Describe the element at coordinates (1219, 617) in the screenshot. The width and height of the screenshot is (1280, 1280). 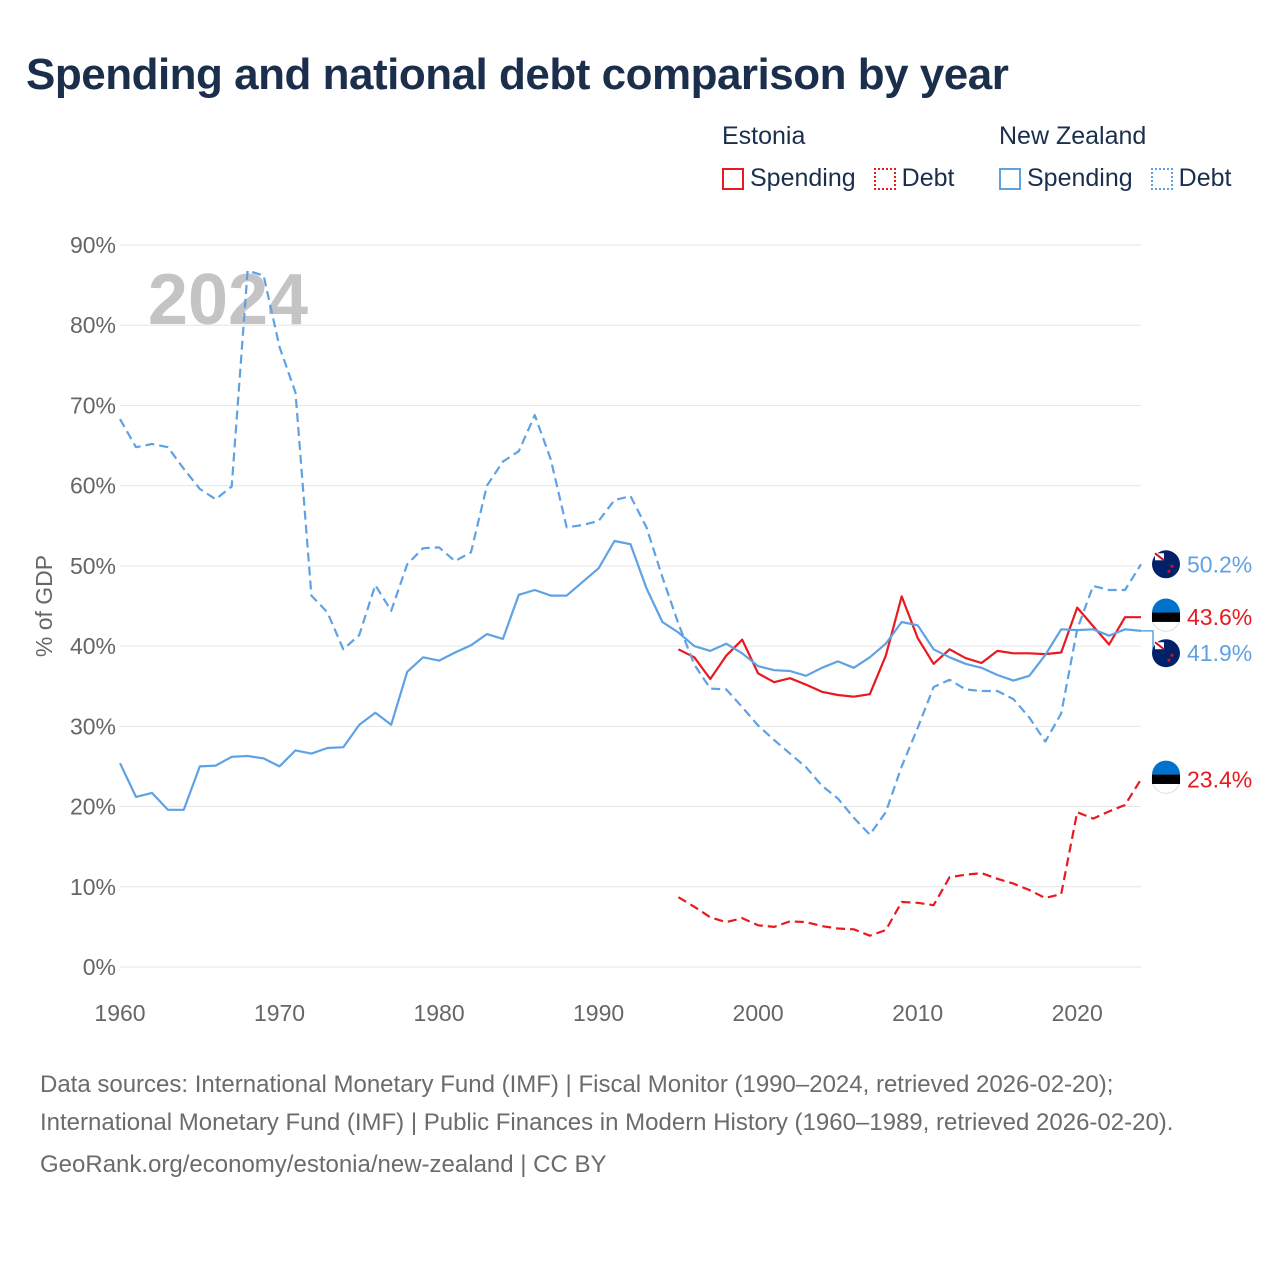
I see `end-value-label: 43.6%` at that location.